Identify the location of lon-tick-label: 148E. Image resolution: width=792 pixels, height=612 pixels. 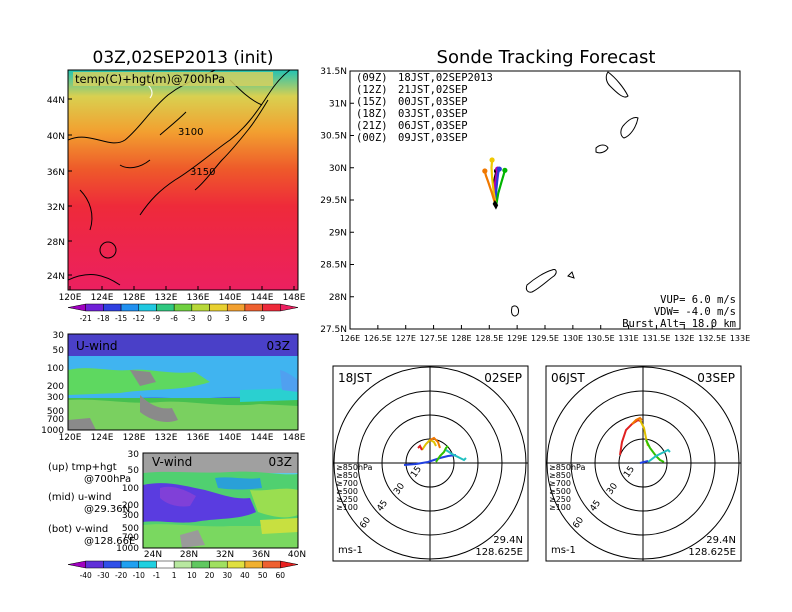
(294, 298).